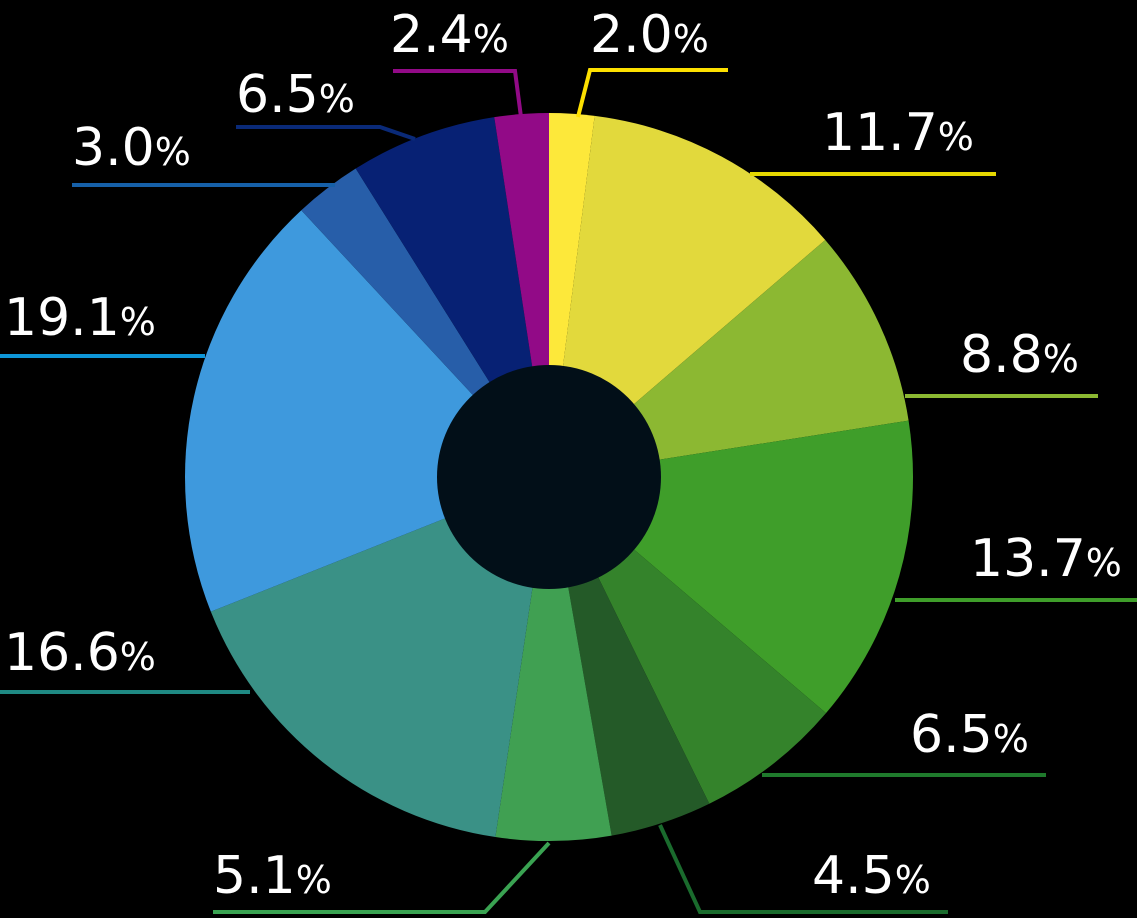 The width and height of the screenshot is (1137, 918). Describe the element at coordinates (80, 653) in the screenshot. I see `slice-label: 16.6%` at that location.